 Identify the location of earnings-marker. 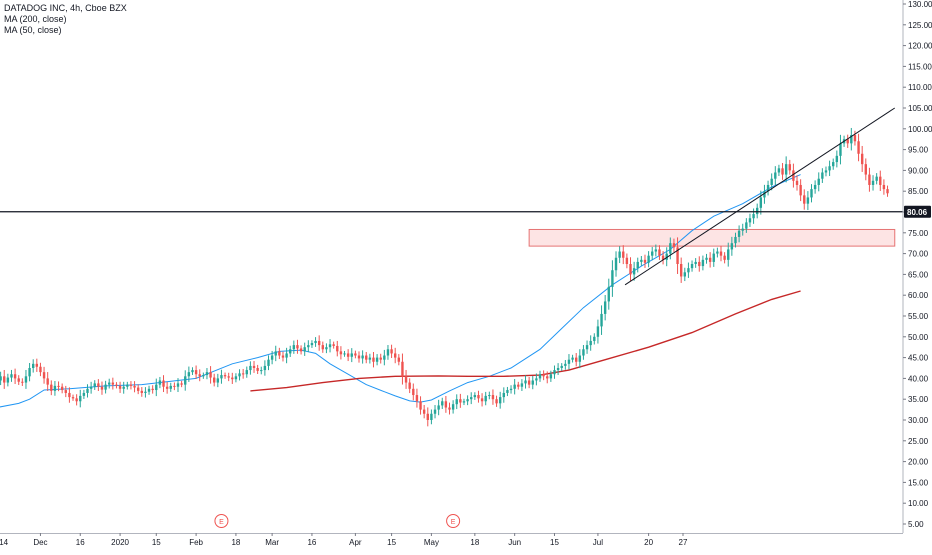
(453, 521).